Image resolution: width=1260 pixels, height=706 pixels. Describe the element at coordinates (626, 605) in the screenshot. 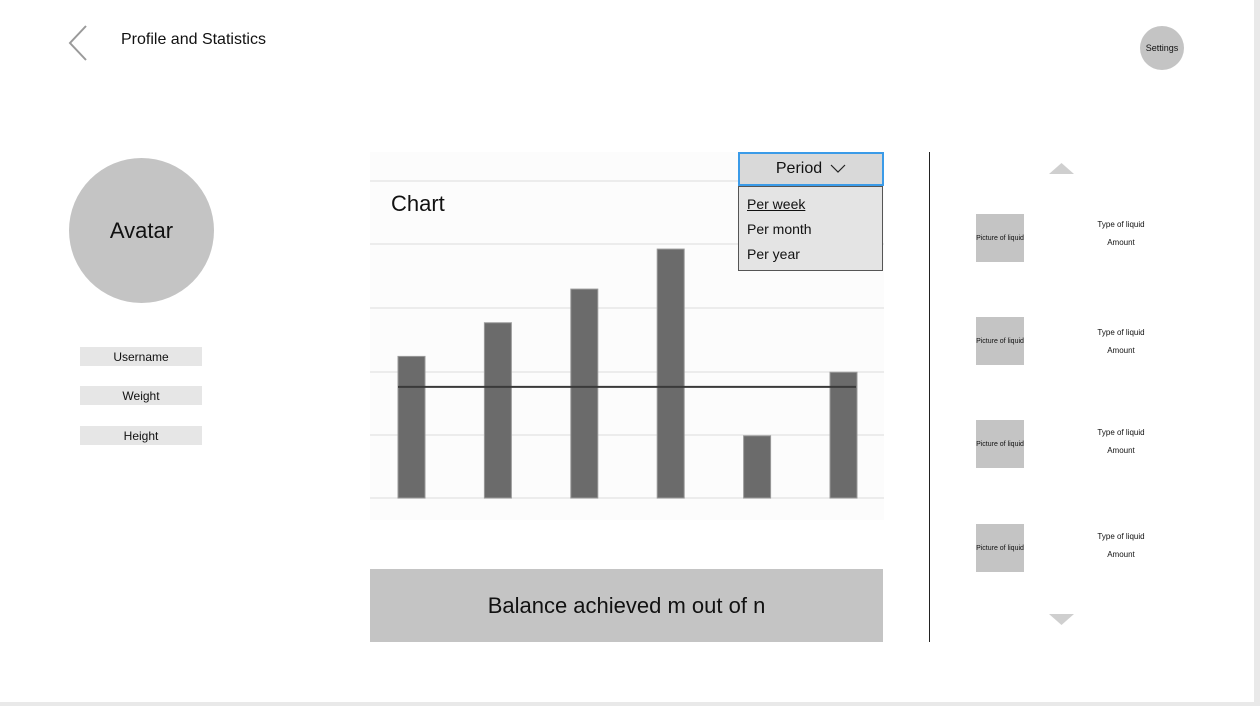

I see `balance-summary: Balance achieved m out of n` at that location.